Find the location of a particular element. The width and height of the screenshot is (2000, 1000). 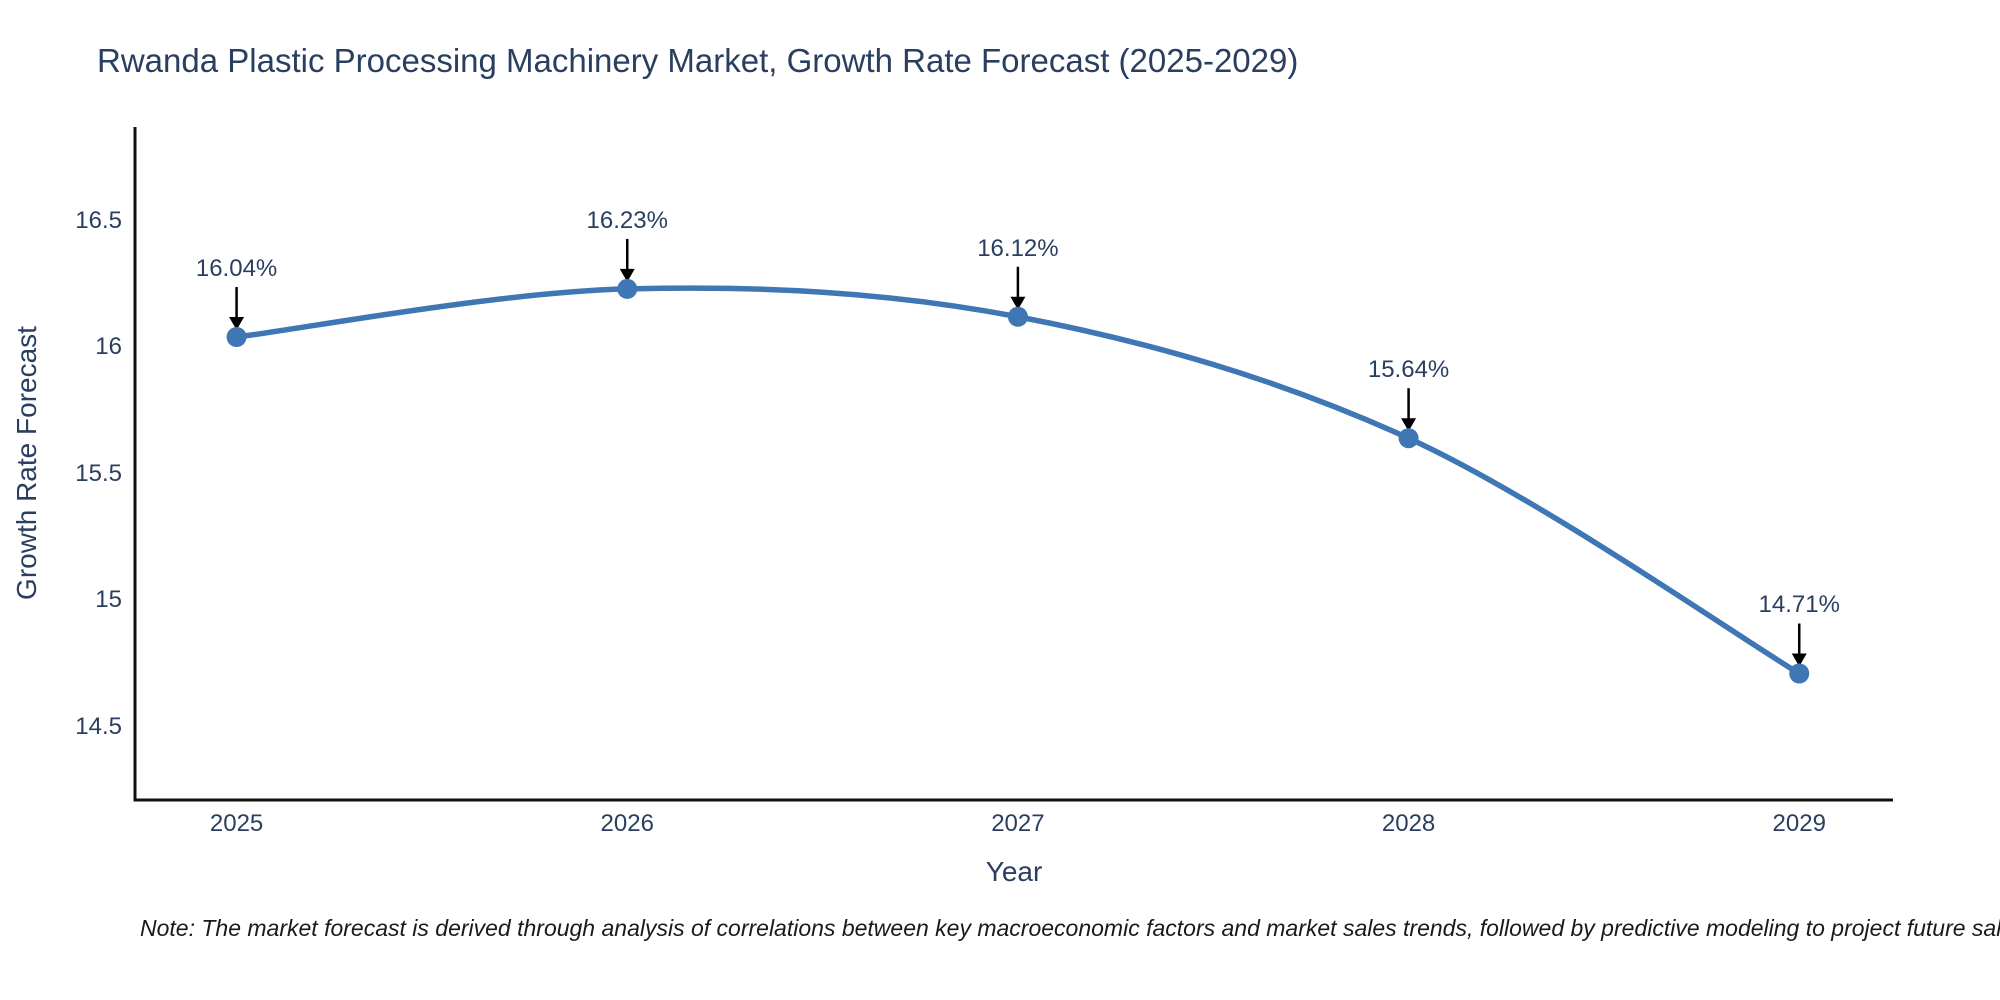

annotation-label: 16.12% is located at coordinates (1018, 248).